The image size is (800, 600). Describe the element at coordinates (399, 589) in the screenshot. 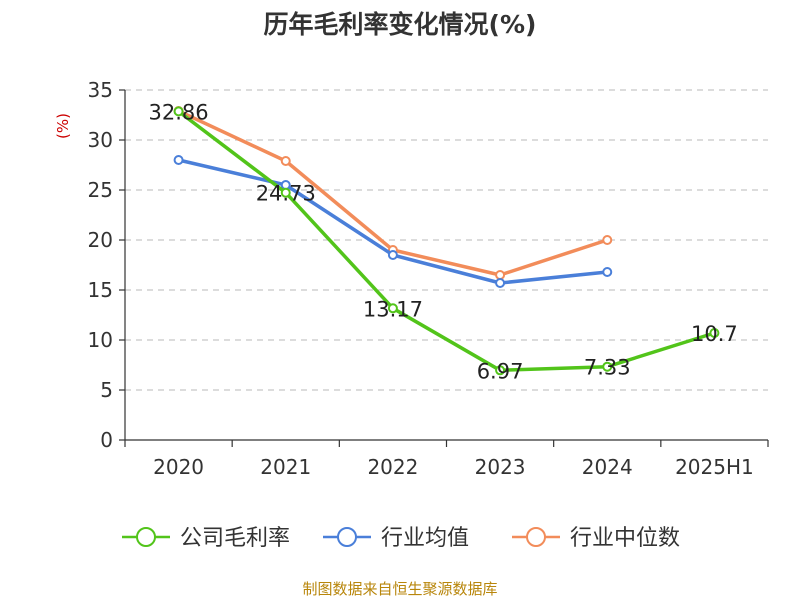

I see `source-note: 制图数据来自恒生聚源数据库` at that location.